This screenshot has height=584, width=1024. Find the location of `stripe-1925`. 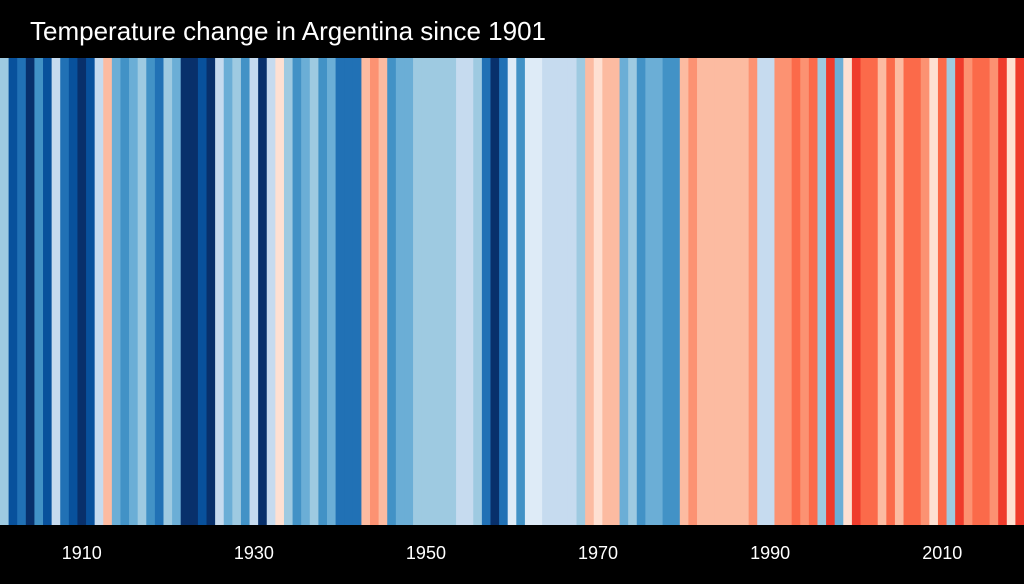

stripe-1925 is located at coordinates (211, 291).